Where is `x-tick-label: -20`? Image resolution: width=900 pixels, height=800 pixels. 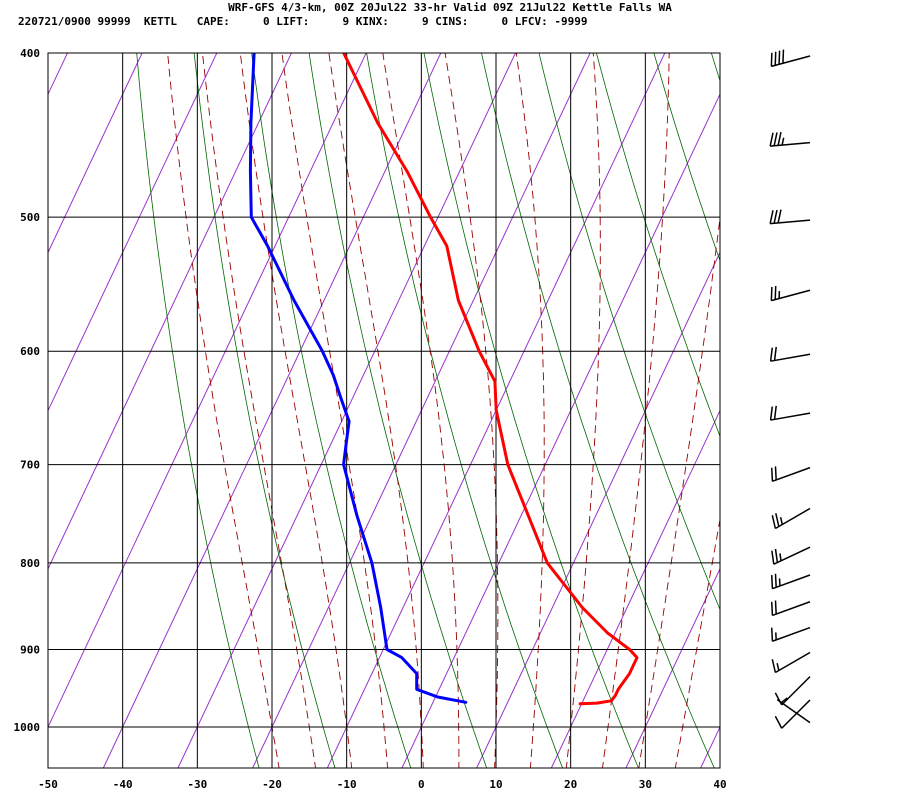 x-tick-label: -20 is located at coordinates (272, 784).